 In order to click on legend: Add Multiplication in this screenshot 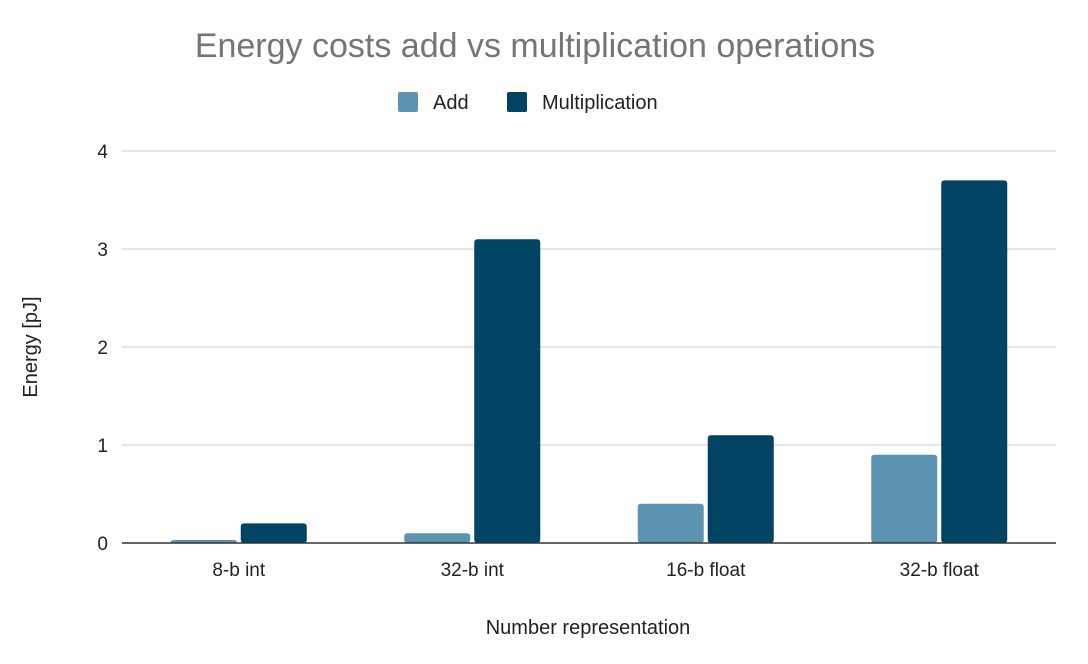, I will do `click(528, 103)`.